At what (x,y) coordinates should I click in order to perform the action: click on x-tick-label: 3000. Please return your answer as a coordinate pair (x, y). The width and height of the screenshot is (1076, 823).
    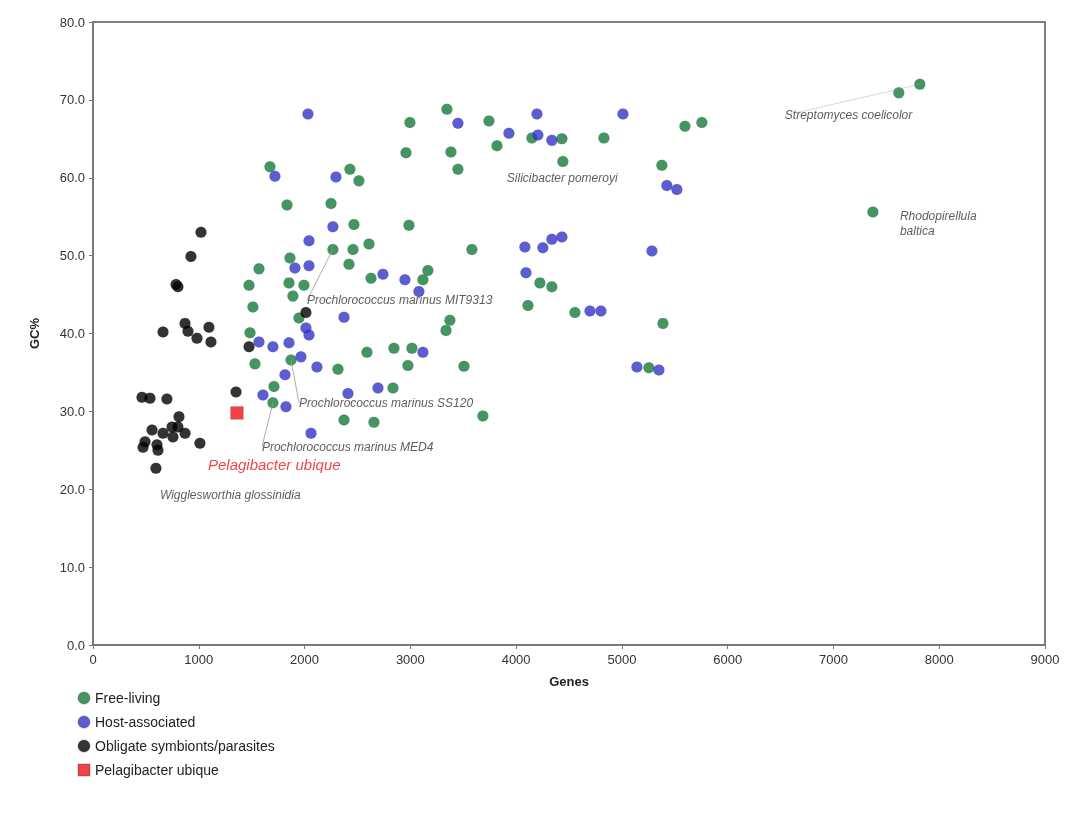
    Looking at the image, I should click on (410, 659).